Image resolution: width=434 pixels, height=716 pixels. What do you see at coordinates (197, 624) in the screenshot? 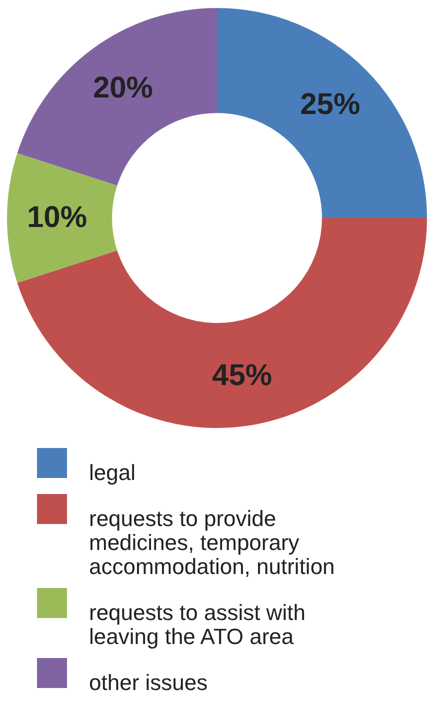
I see `legend-label: requests to assist with leaving the ATO area` at bounding box center [197, 624].